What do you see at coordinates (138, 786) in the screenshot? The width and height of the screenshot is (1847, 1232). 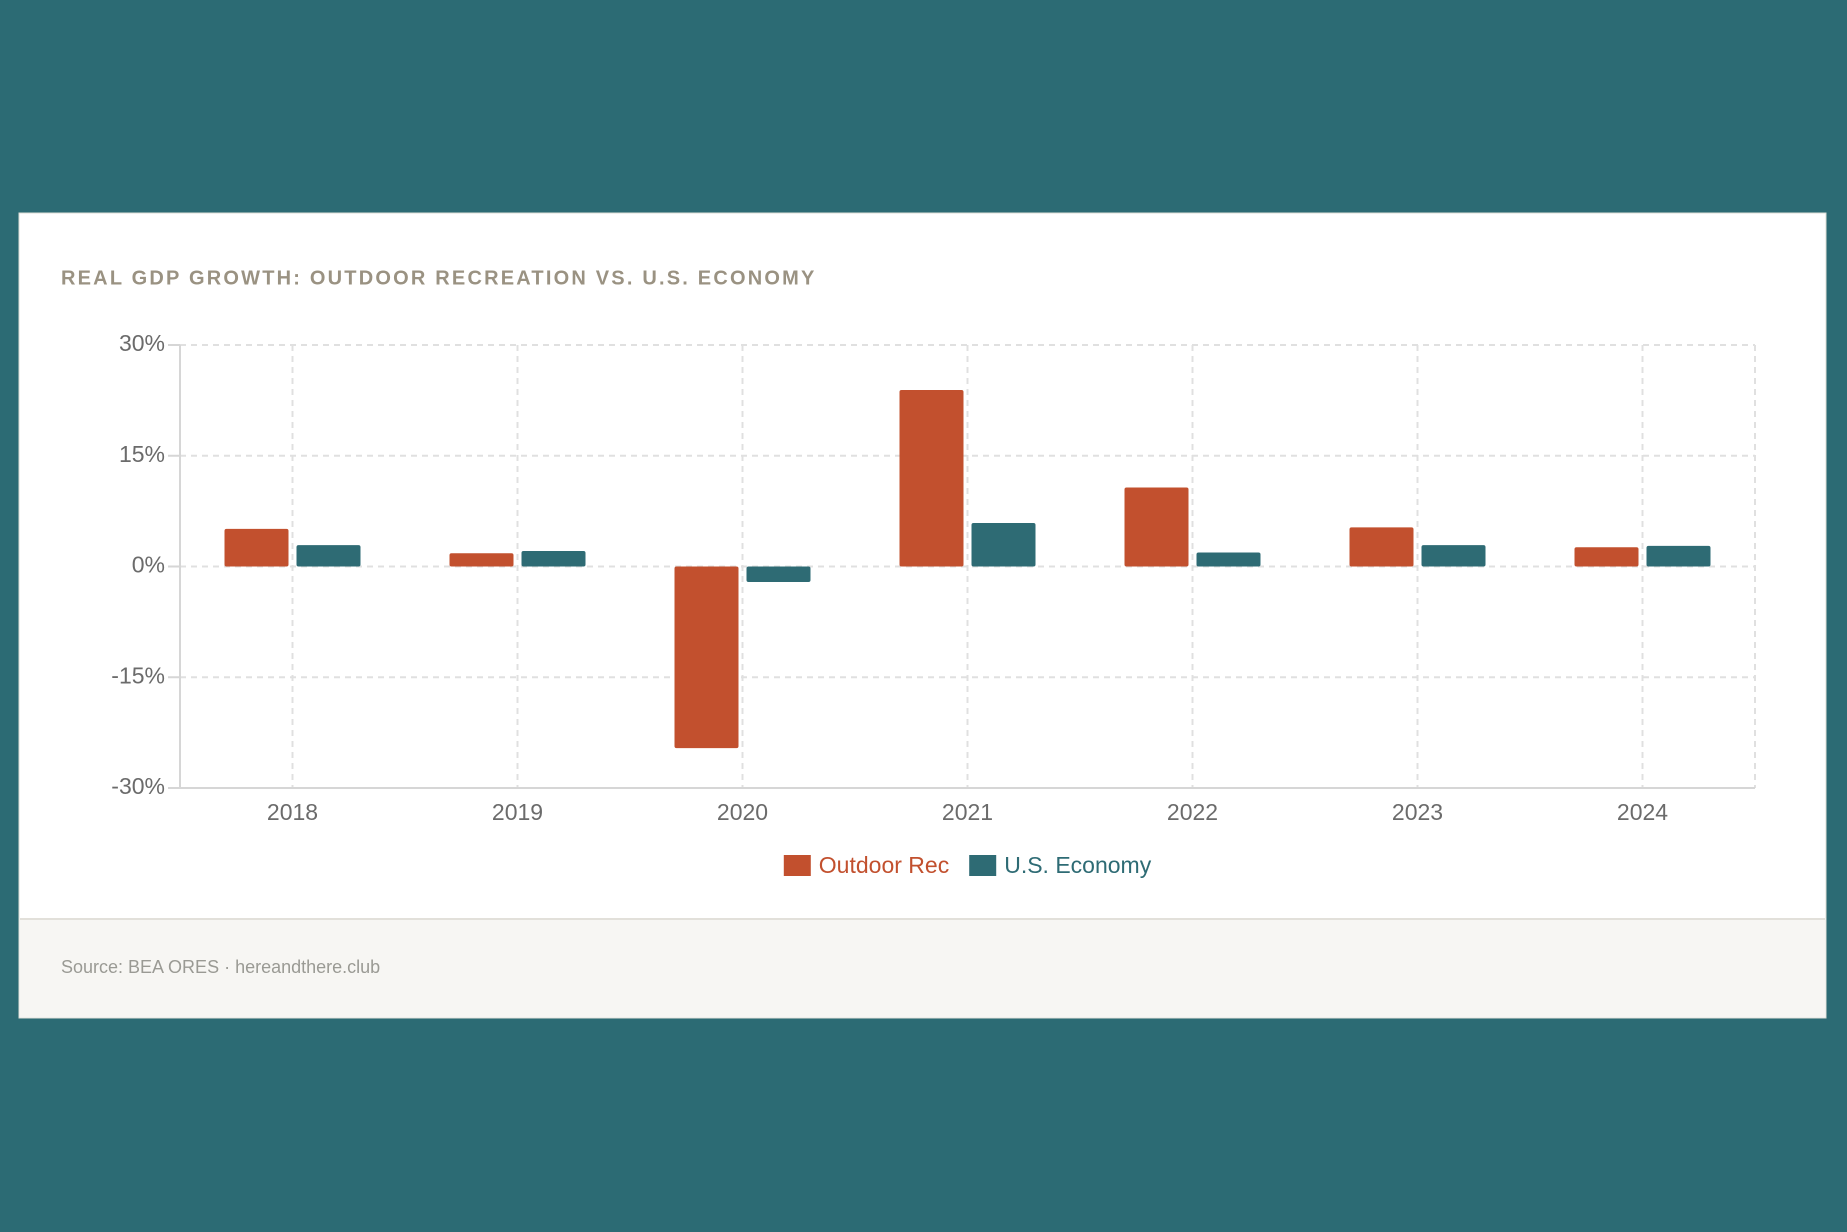 I see `y-tick-label: -30%` at bounding box center [138, 786].